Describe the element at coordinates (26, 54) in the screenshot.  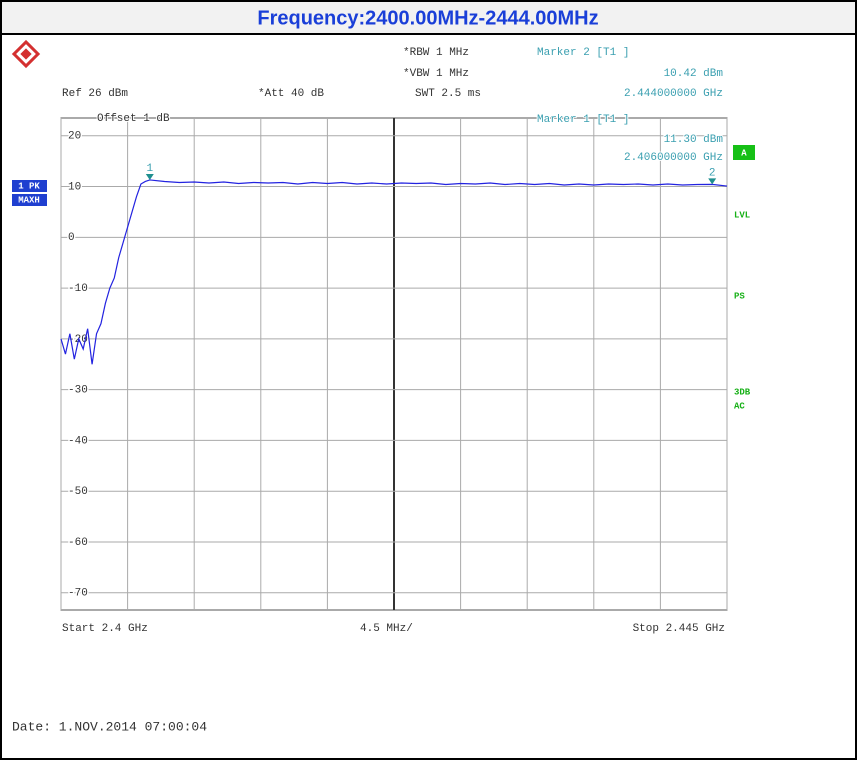
I see `logo` at that location.